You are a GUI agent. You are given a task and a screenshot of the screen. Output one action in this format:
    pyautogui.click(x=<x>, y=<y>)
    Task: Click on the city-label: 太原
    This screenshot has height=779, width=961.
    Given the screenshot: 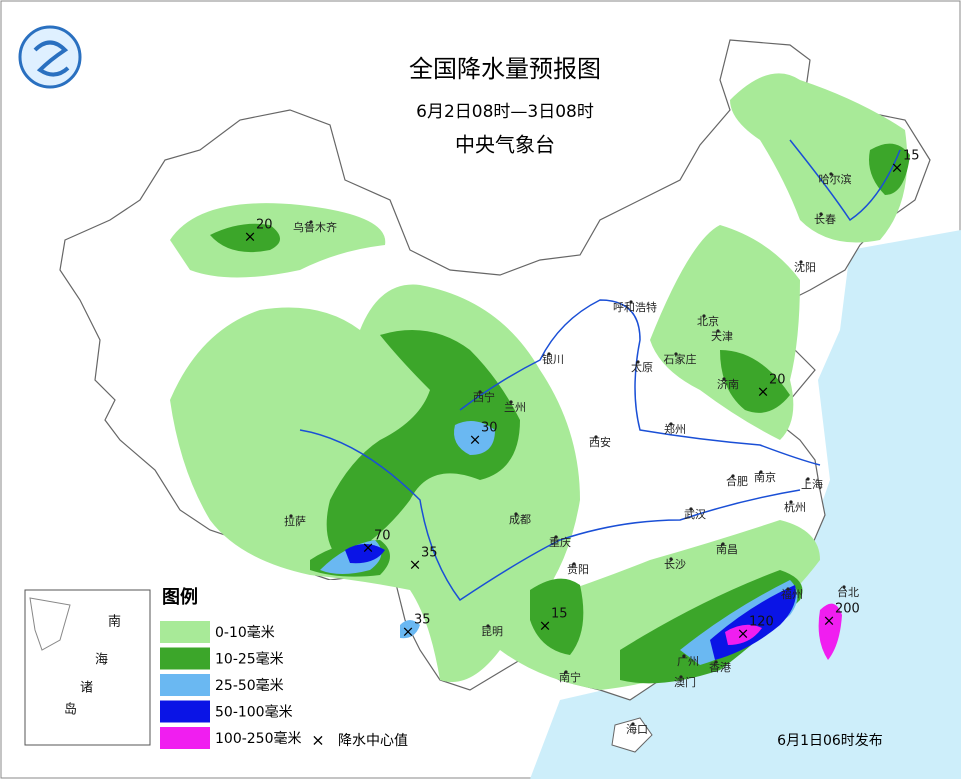 What is the action you would take?
    pyautogui.click(x=642, y=367)
    